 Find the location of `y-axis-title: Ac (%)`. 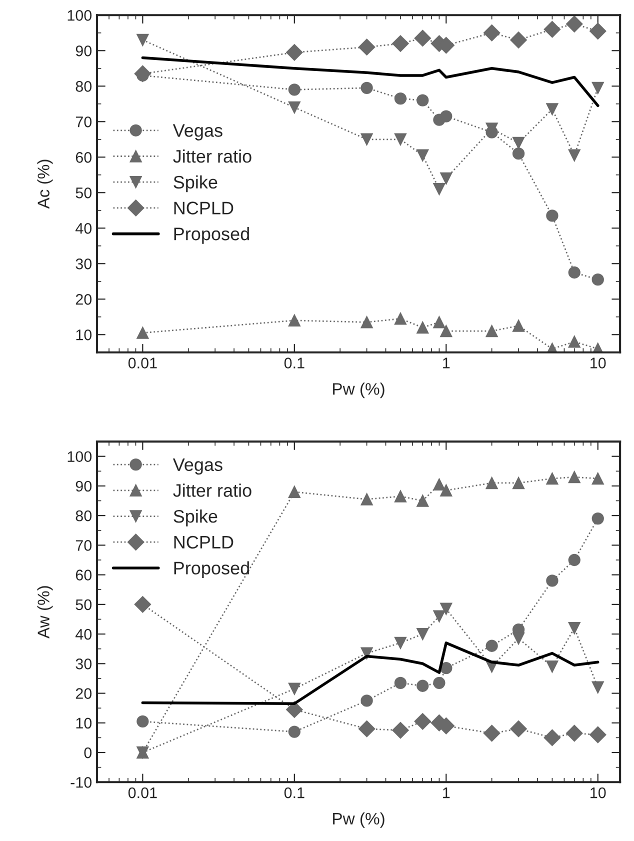

y-axis-title: Ac (%) is located at coordinates (45, 184).